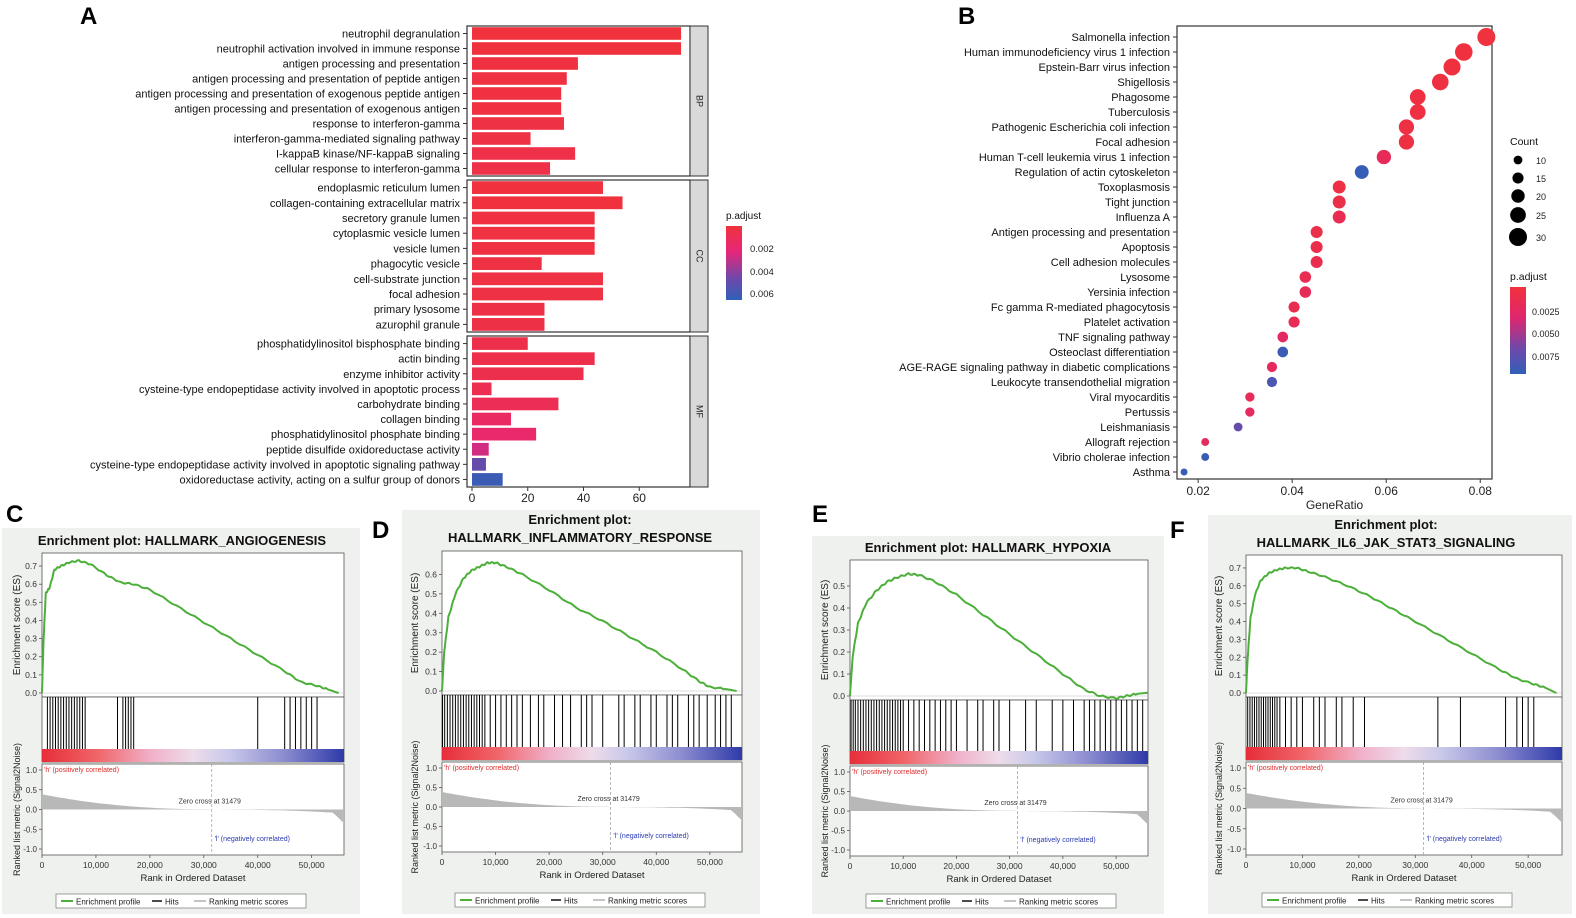 The image size is (1576, 918). I want to click on plot-title: HALLMARK_INFLAMMATORY_RESPONSE, so click(580, 537).